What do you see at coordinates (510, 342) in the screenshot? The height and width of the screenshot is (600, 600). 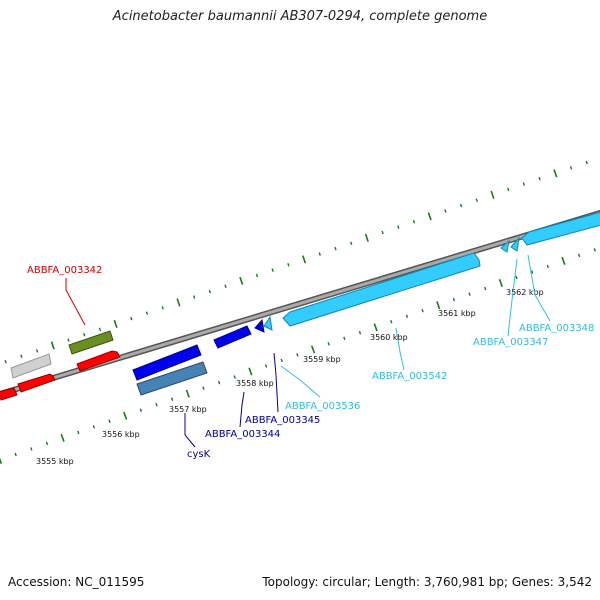 I see `gene-label: ABBFA_003347` at bounding box center [510, 342].